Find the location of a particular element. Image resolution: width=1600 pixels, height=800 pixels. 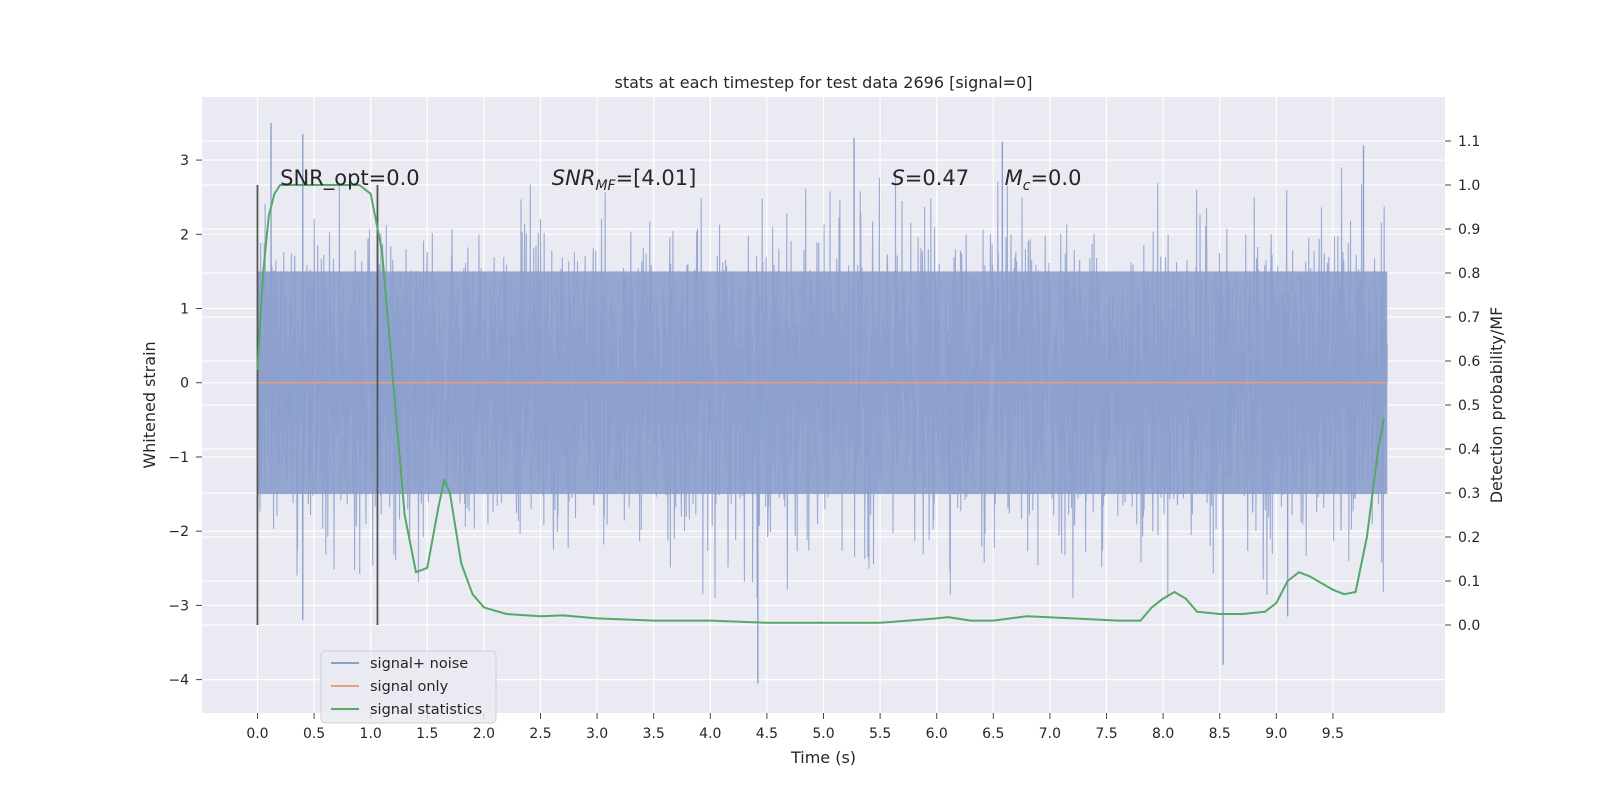

legend-box is located at coordinates (408, 687).